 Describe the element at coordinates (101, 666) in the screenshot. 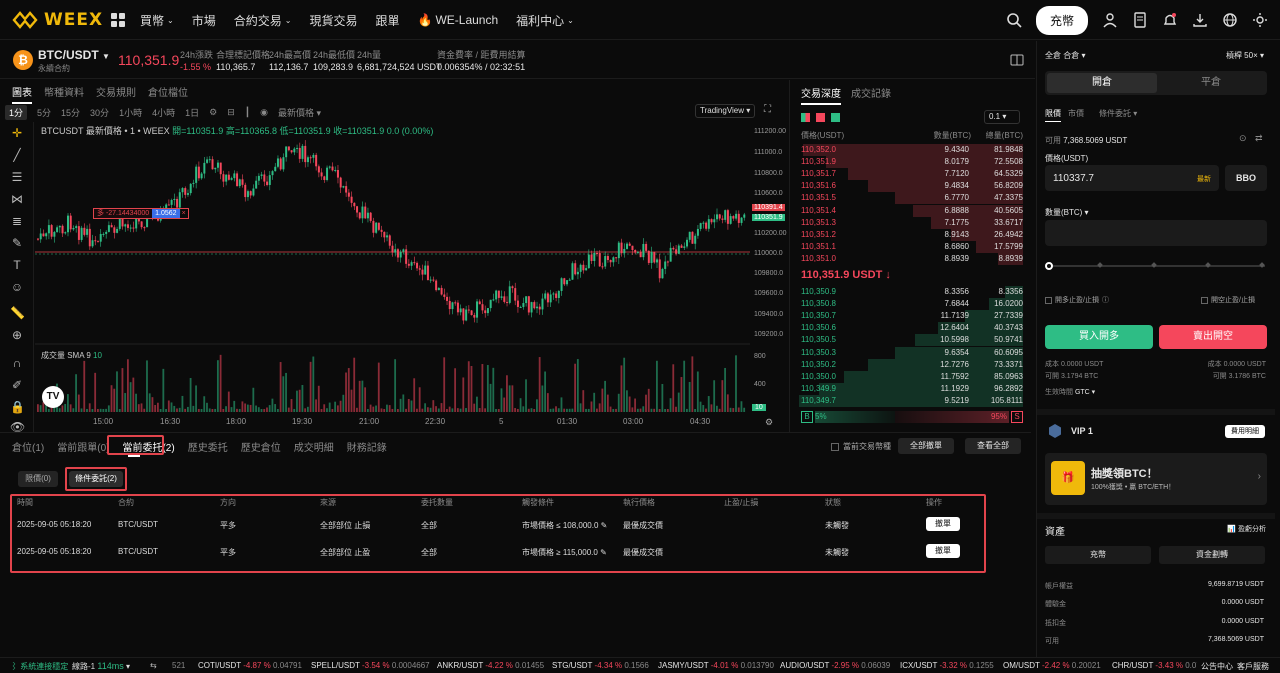

I see `line-select: 線路-1 114ms ▾` at that location.